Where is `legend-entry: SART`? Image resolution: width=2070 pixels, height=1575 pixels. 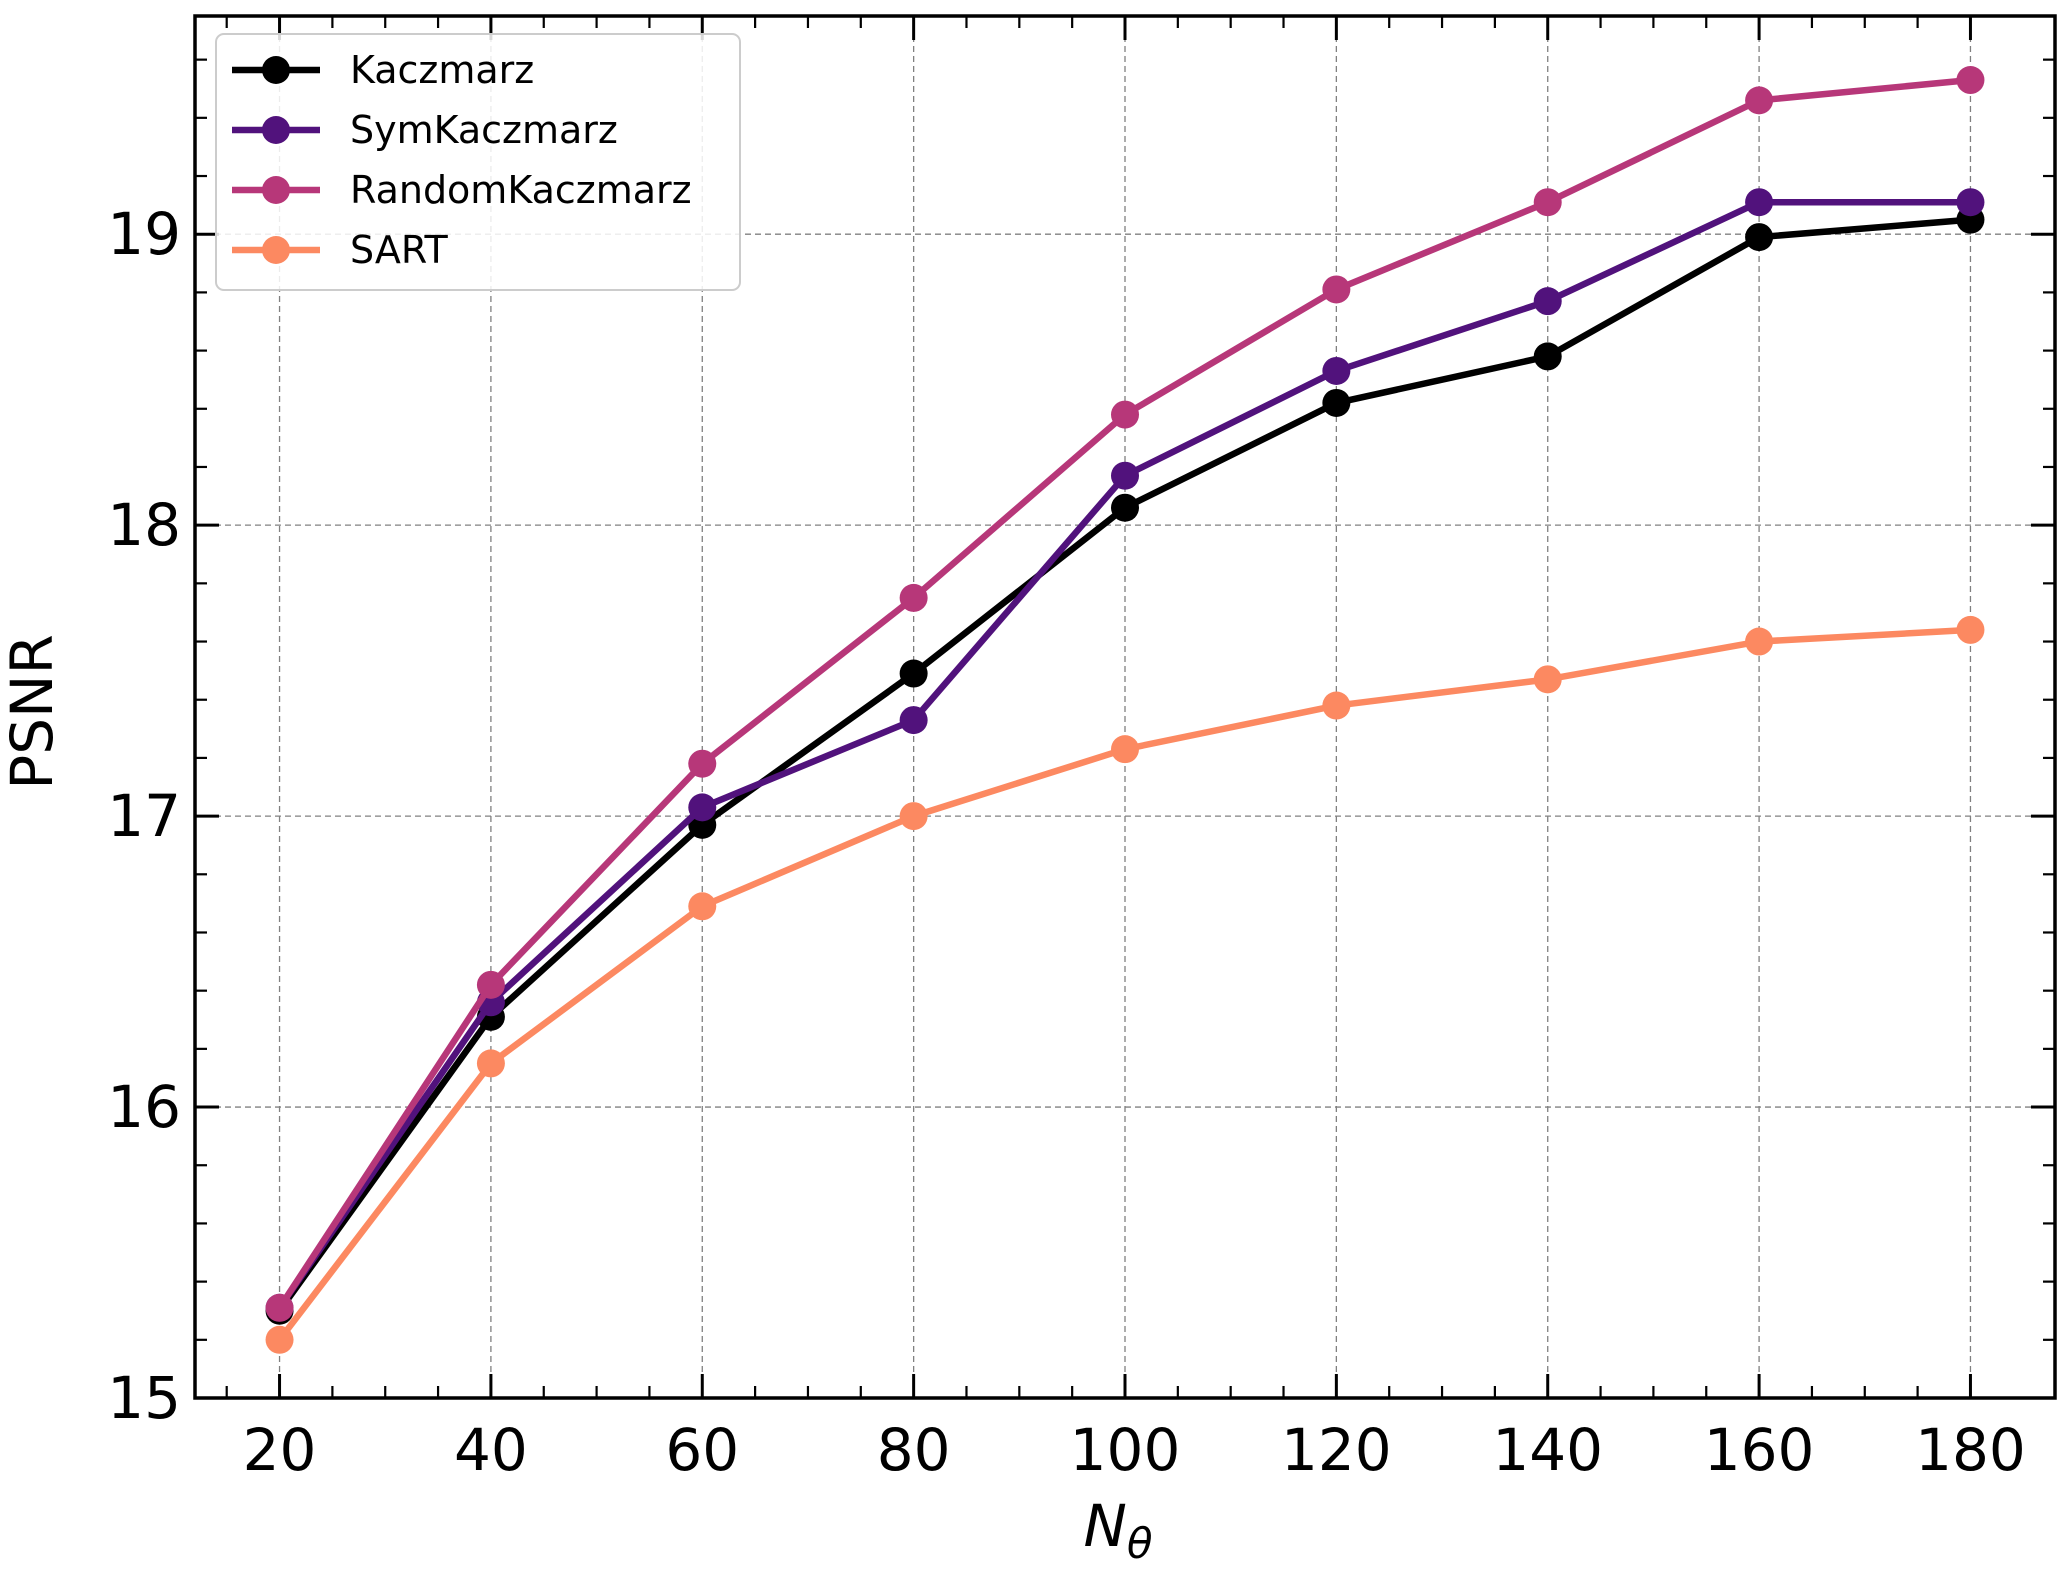
legend-entry: SART is located at coordinates (340, 250).